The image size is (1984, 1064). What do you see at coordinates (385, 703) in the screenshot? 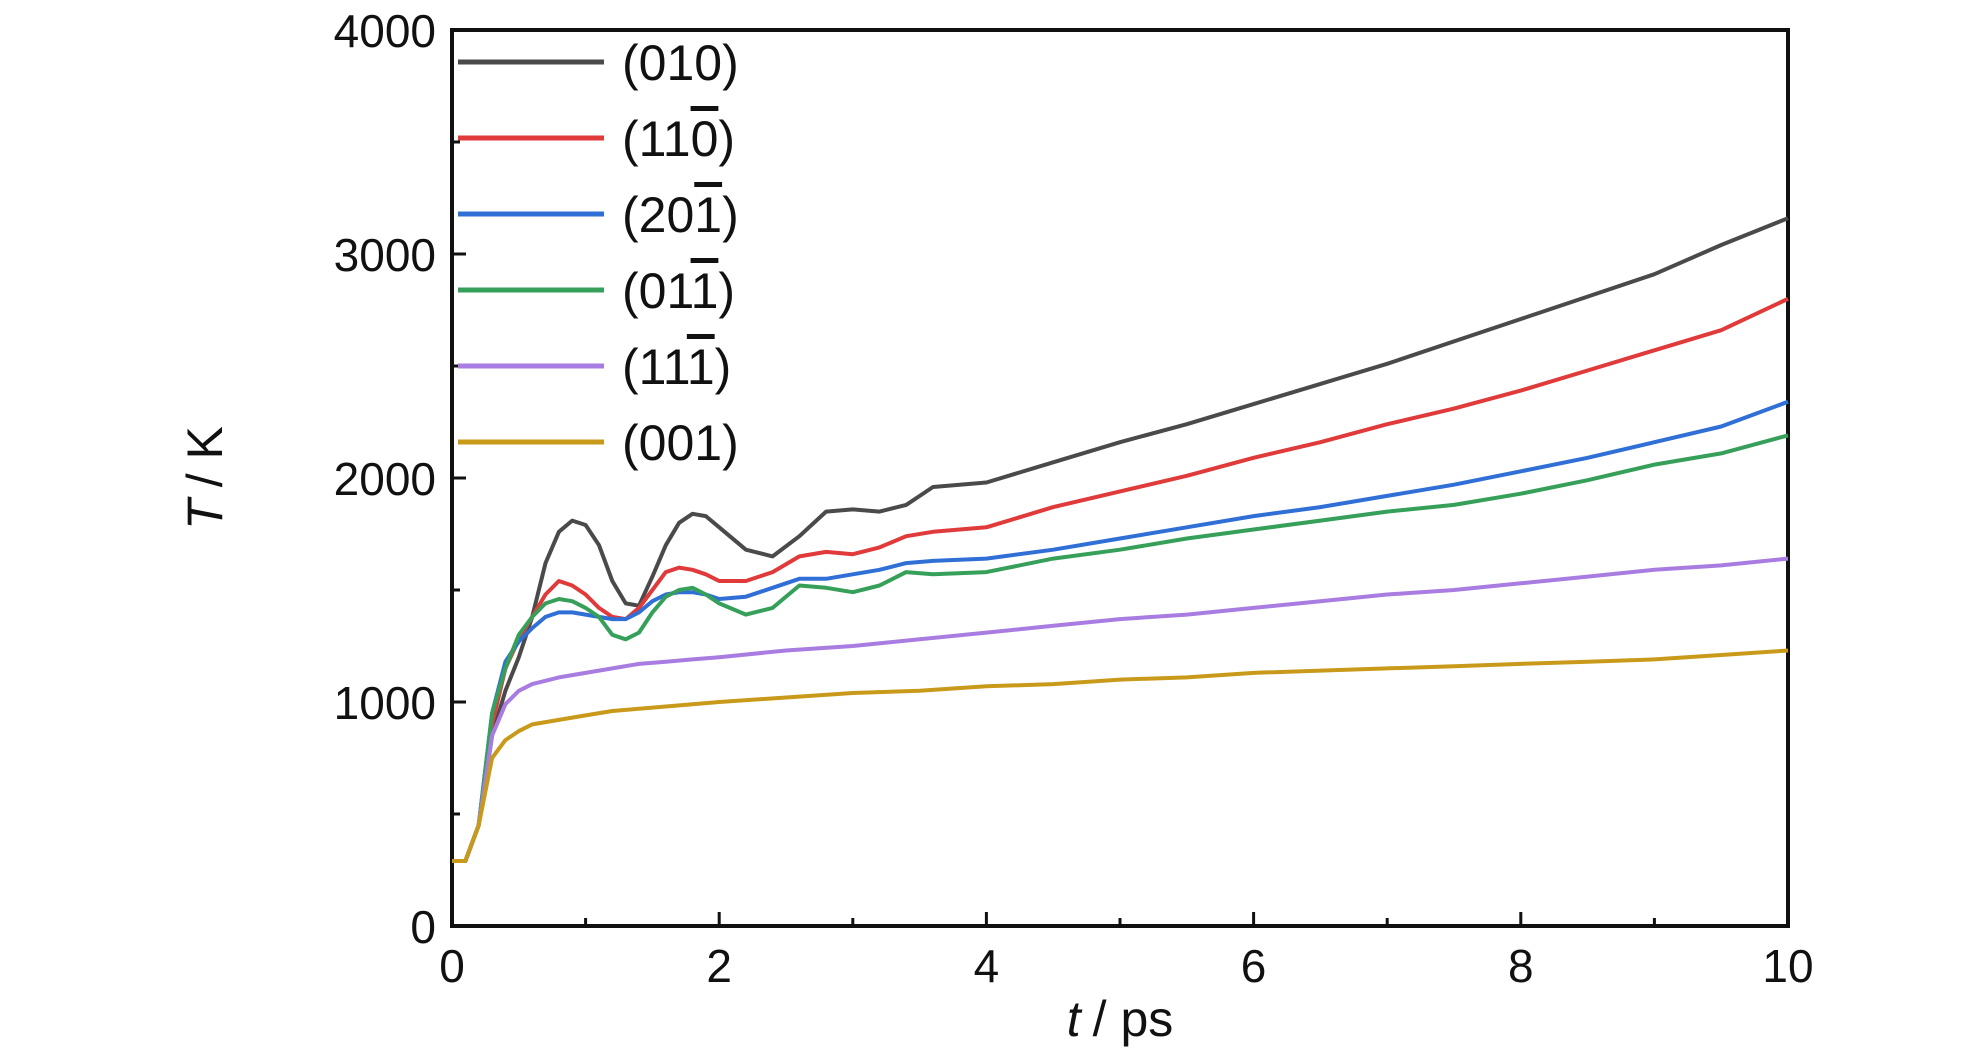
I see `y-tick-label: 1000` at bounding box center [385, 703].